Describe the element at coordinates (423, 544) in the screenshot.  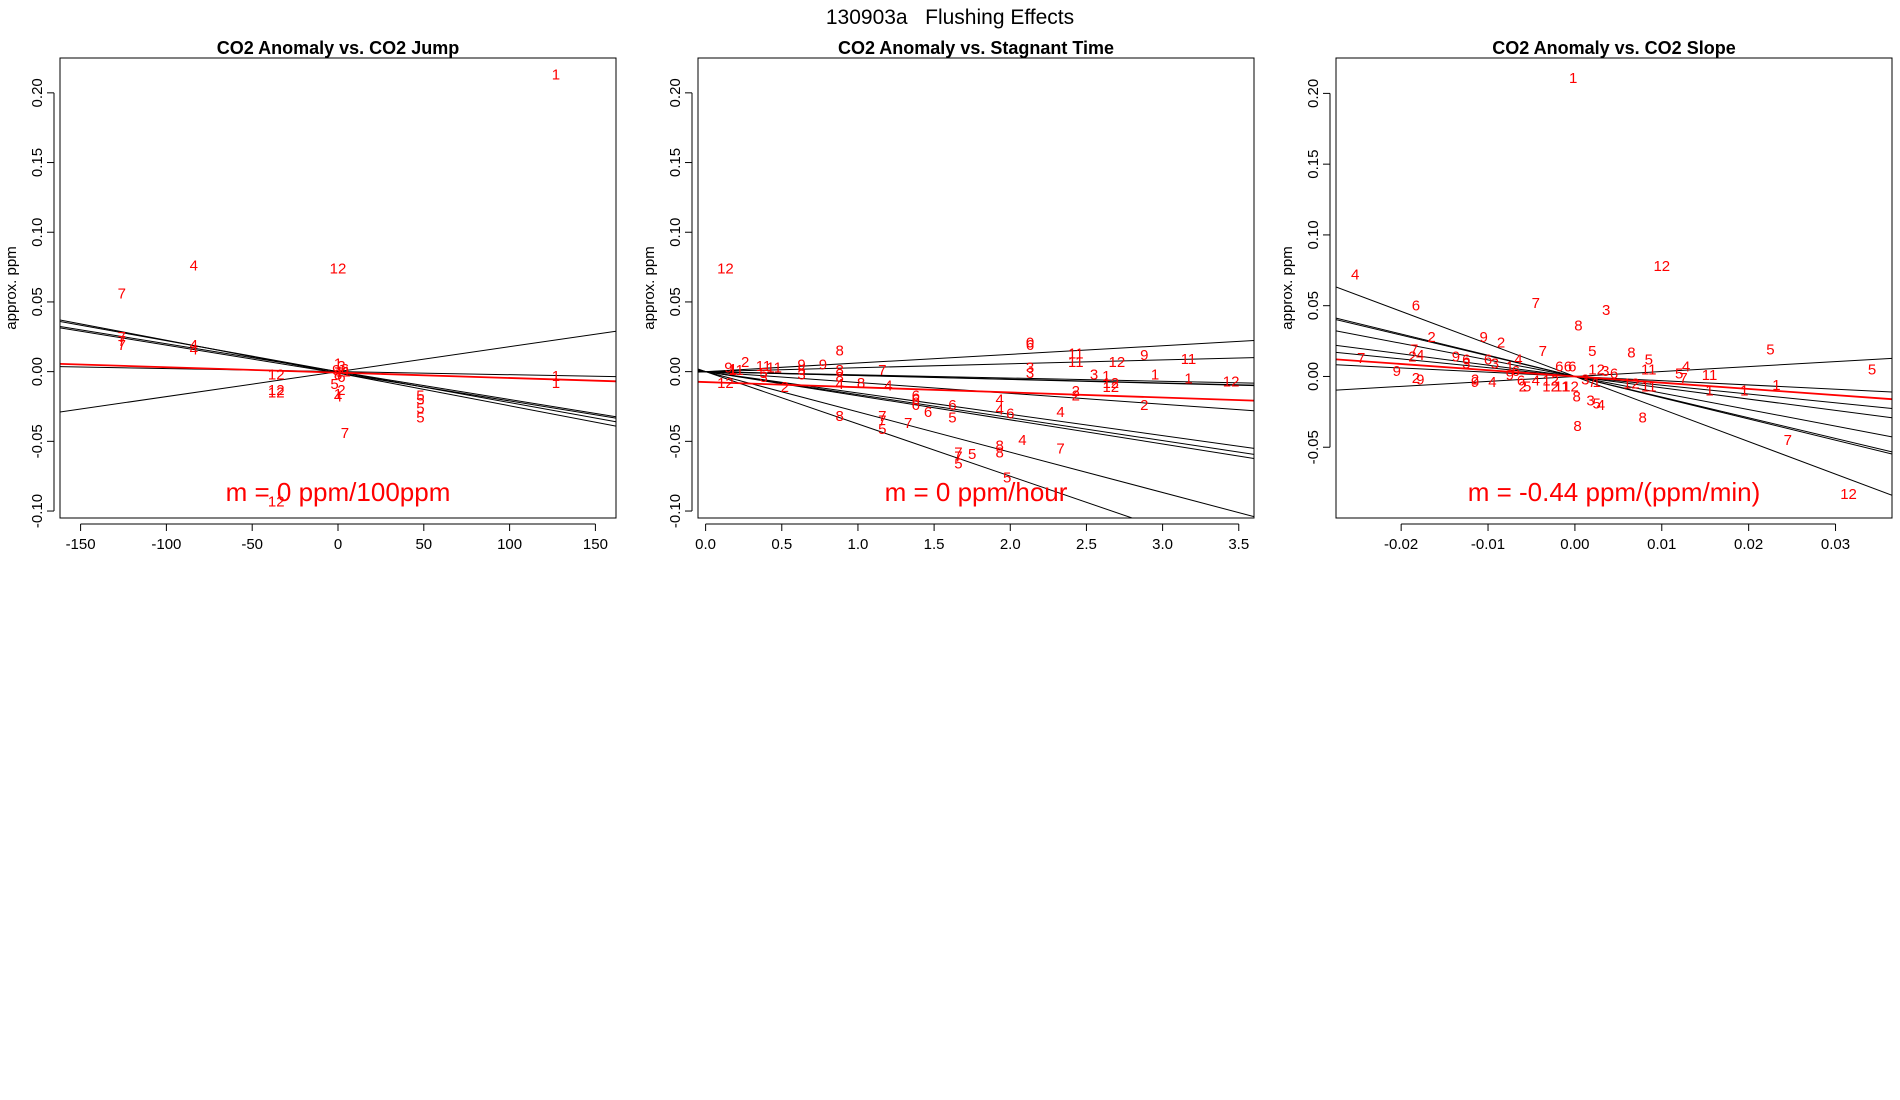
I see `x-tick-label: 50` at that location.